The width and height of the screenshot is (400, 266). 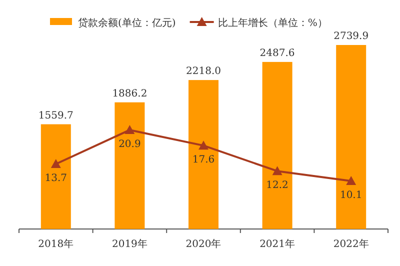 I want to click on data-label: 17.6, so click(x=203, y=160).